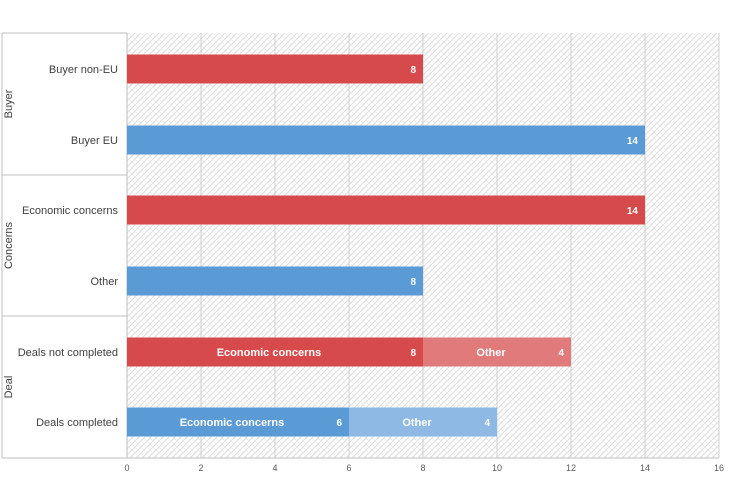 The height and width of the screenshot is (482, 730). What do you see at coordinates (9, 245) in the screenshot?
I see `group-label: Concerns` at bounding box center [9, 245].